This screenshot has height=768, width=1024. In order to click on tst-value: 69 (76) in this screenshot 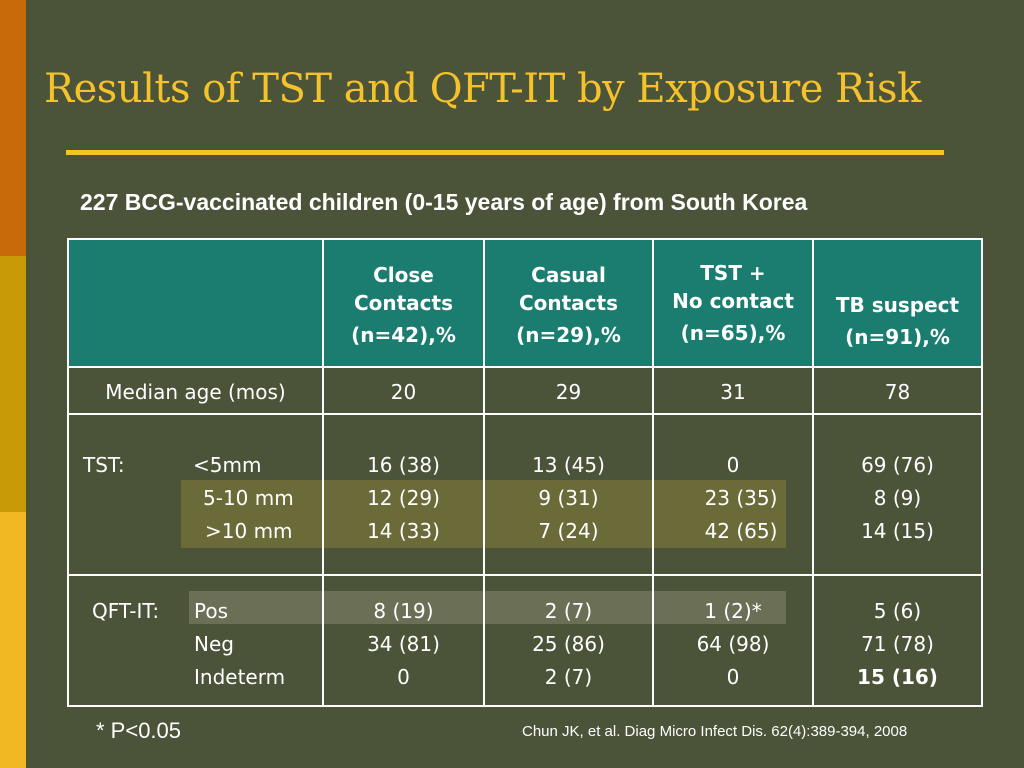, I will do `click(897, 465)`.